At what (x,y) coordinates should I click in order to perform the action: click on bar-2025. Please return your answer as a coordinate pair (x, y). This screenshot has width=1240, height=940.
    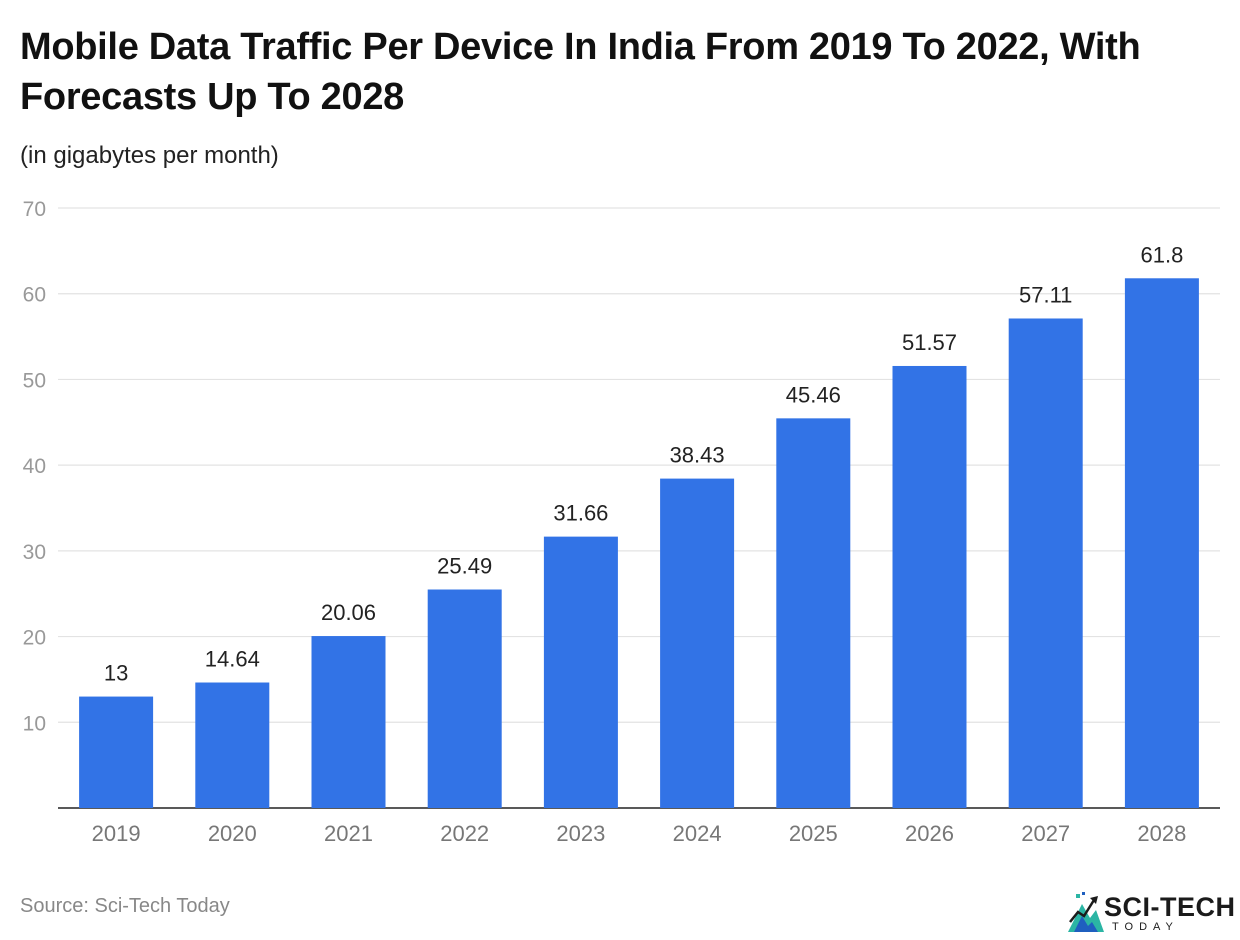
    Looking at the image, I should click on (813, 613).